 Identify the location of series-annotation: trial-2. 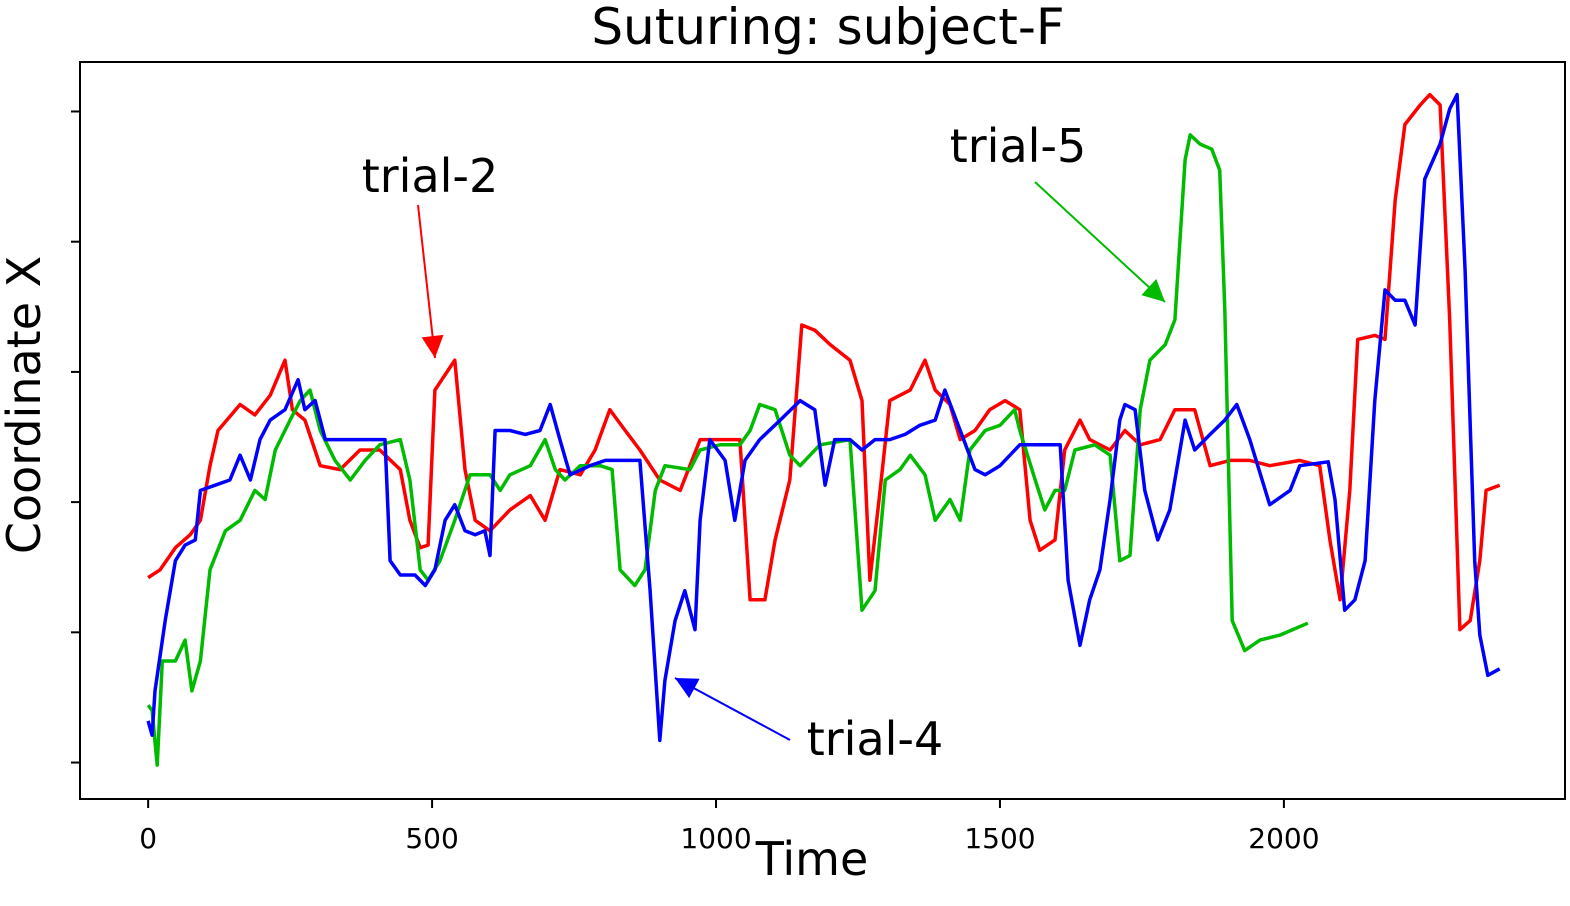
(430, 176).